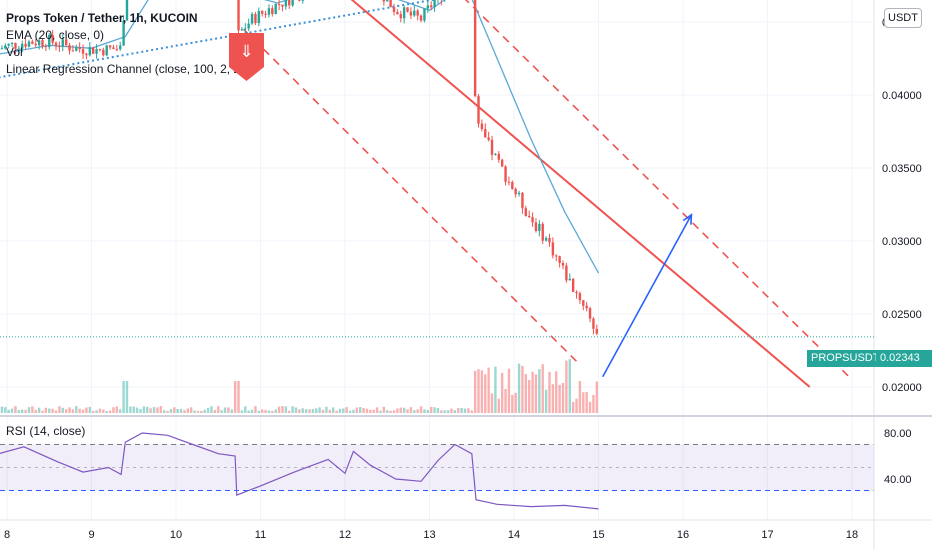 The height and width of the screenshot is (550, 932). What do you see at coordinates (55, 35) in the screenshot?
I see `legend-ema: EMA (20, close, 0)` at bounding box center [55, 35].